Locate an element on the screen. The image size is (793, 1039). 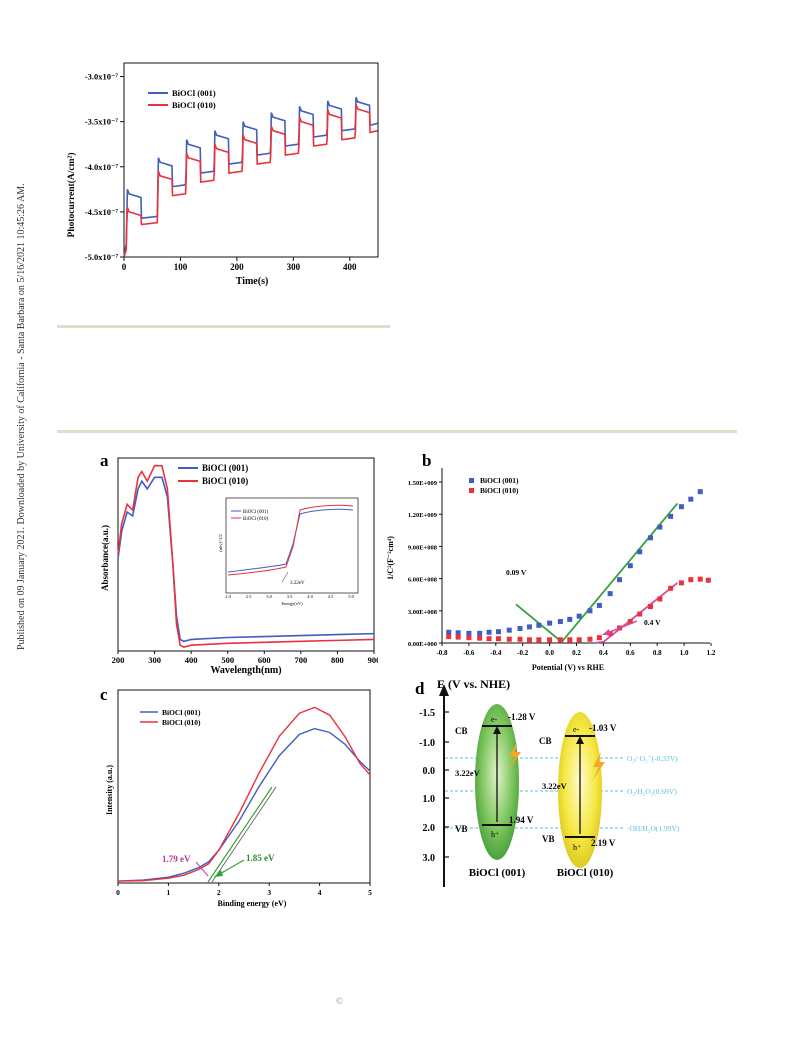
x-tick-label: 900 is located at coordinates (373, 660).